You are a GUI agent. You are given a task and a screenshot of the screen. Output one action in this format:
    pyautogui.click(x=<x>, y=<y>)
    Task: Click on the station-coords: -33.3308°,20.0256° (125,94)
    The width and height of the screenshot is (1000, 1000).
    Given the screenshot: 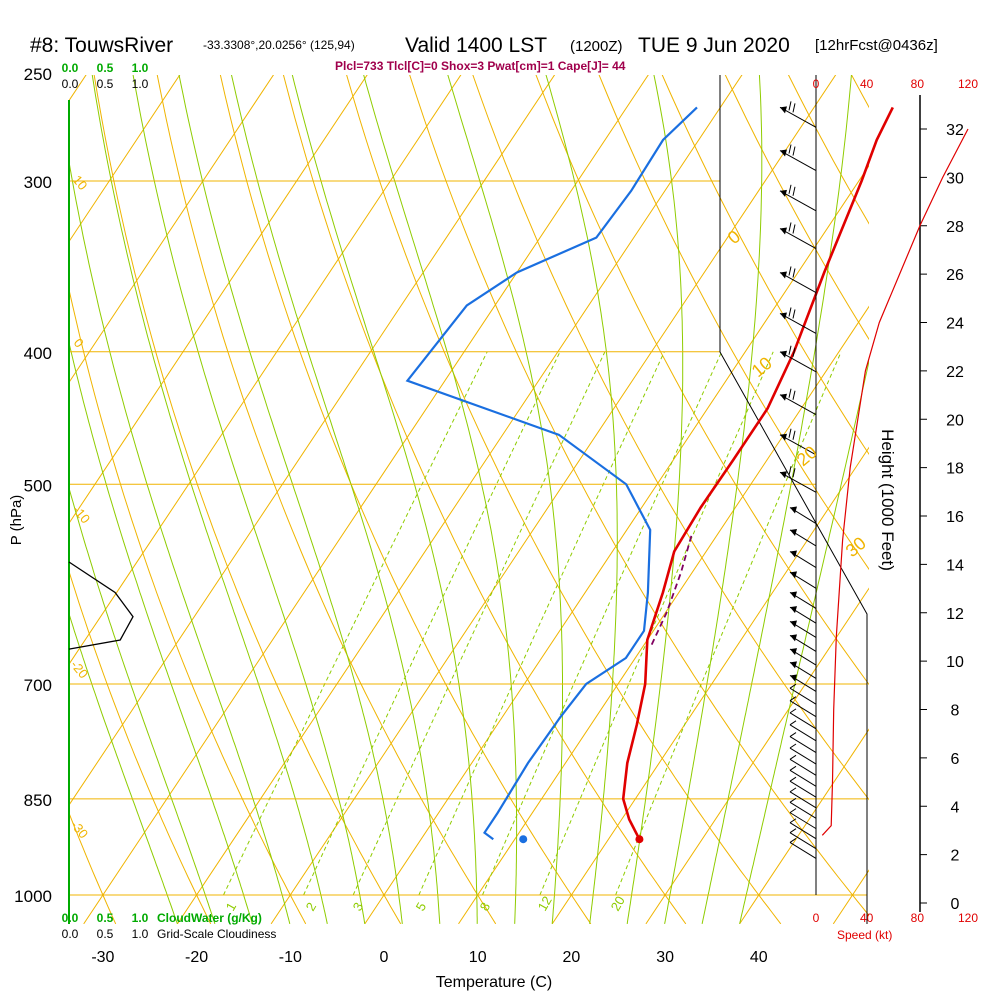 What is the action you would take?
    pyautogui.click(x=279, y=45)
    